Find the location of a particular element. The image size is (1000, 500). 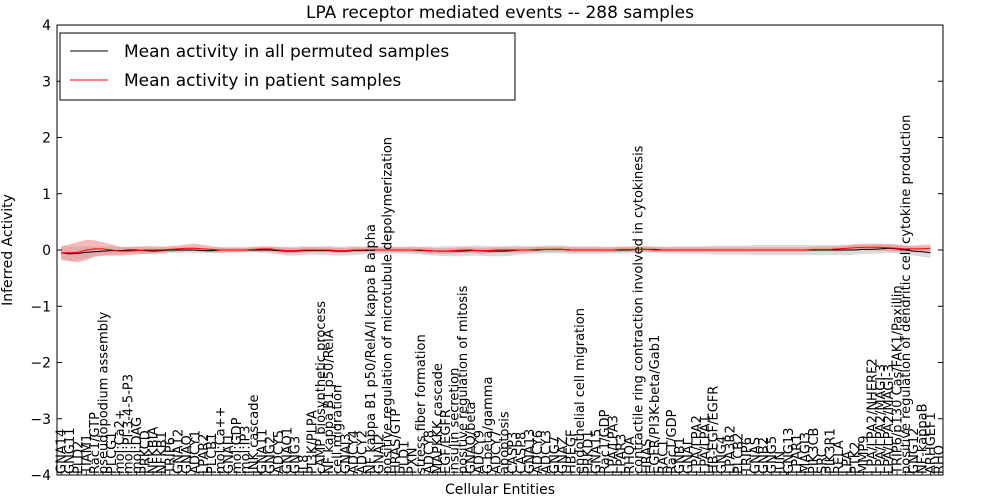

x-tick-label: GNAI2 is located at coordinates (379, 453).